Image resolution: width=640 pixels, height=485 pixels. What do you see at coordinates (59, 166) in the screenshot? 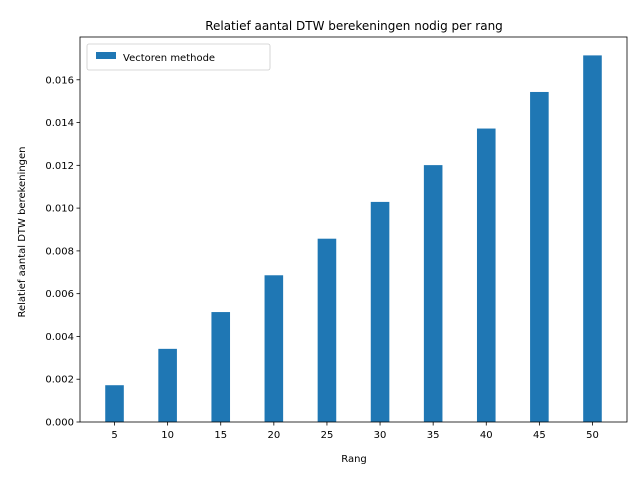
I see `y-tick-label: 0.012` at bounding box center [59, 166].